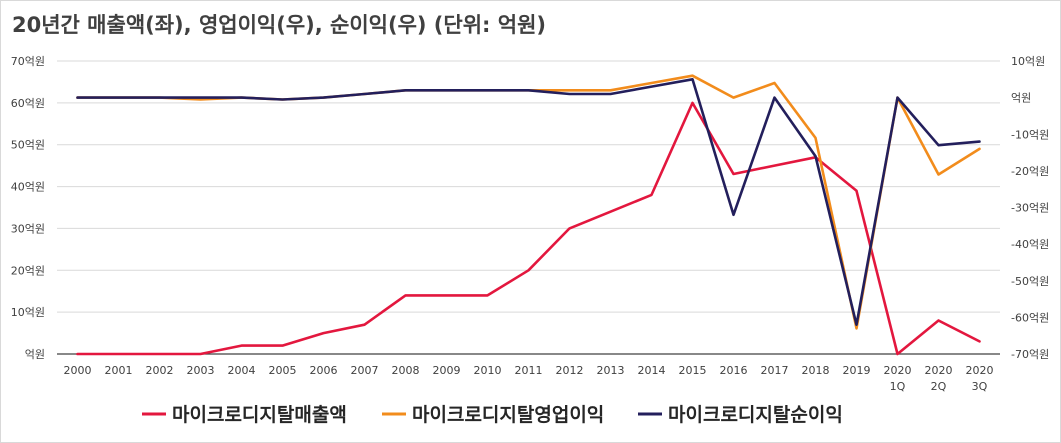 Image resolution: width=1061 pixels, height=443 pixels. I want to click on right-tick-label: -50억원, so click(1030, 281).